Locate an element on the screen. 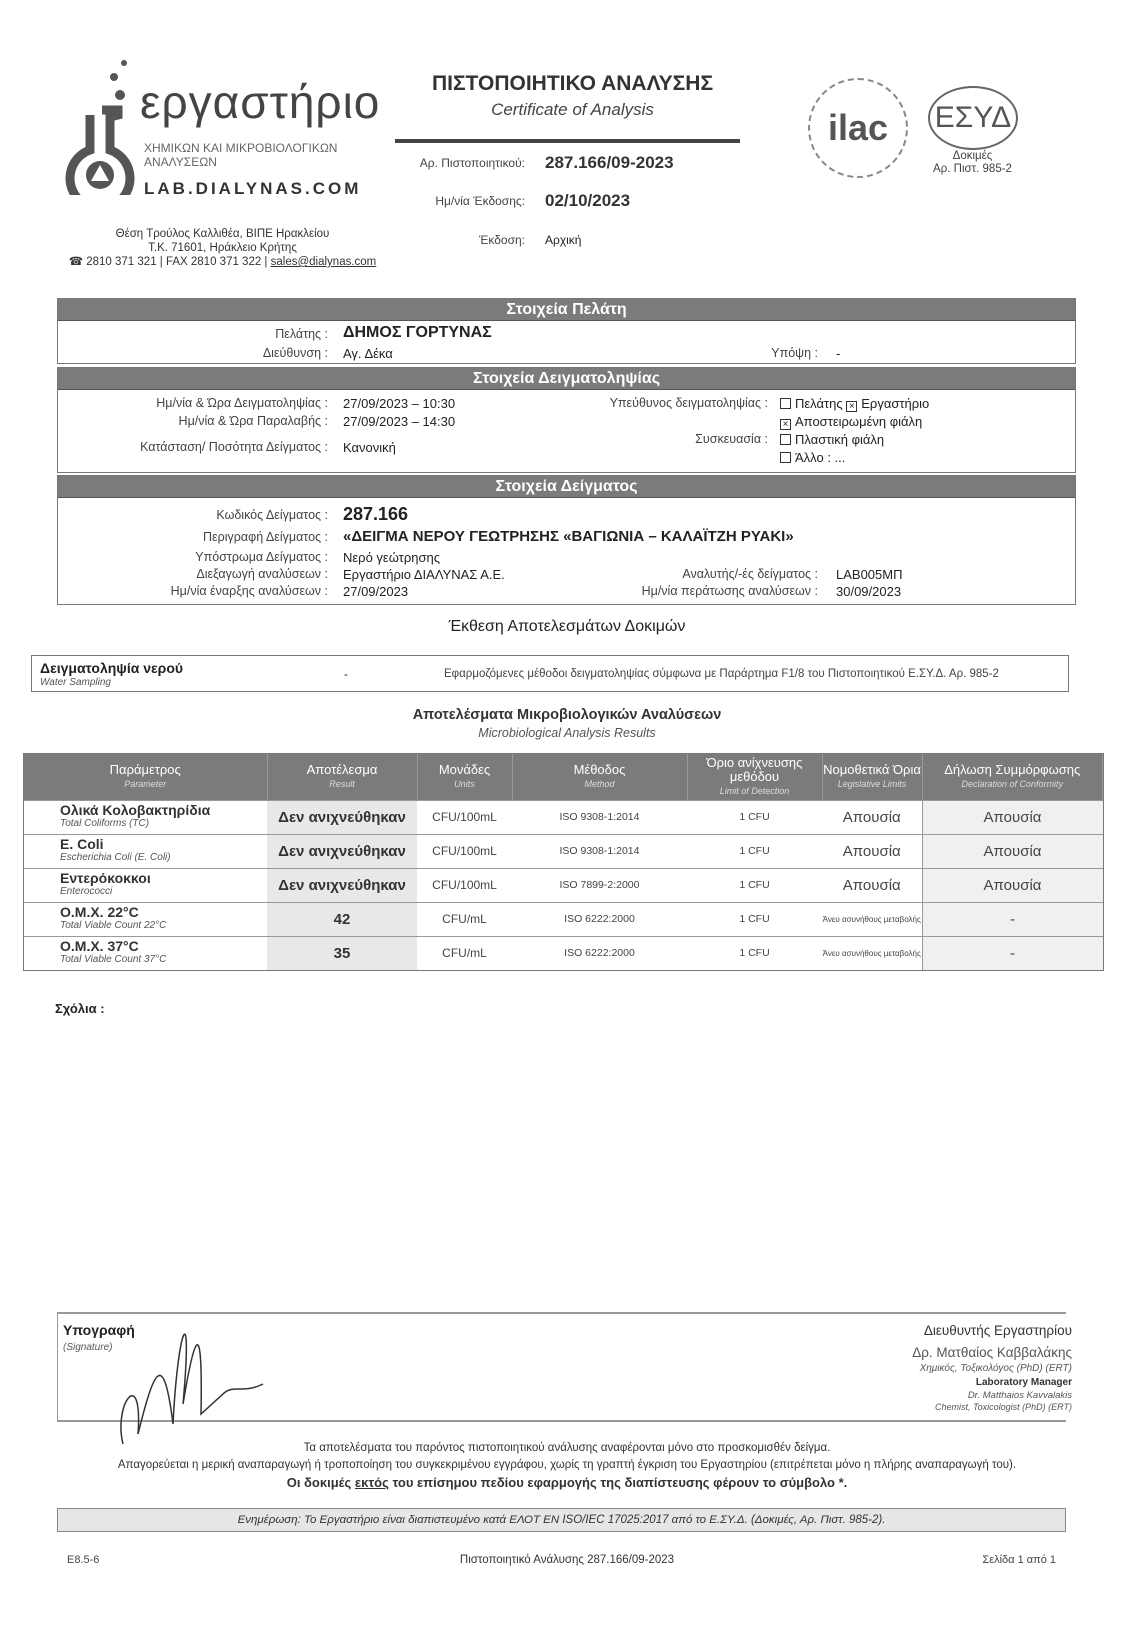 This screenshot has width=1134, height=1631. director-name: Δρ. Ματθαίος Καββαλάκης is located at coordinates (992, 1352).